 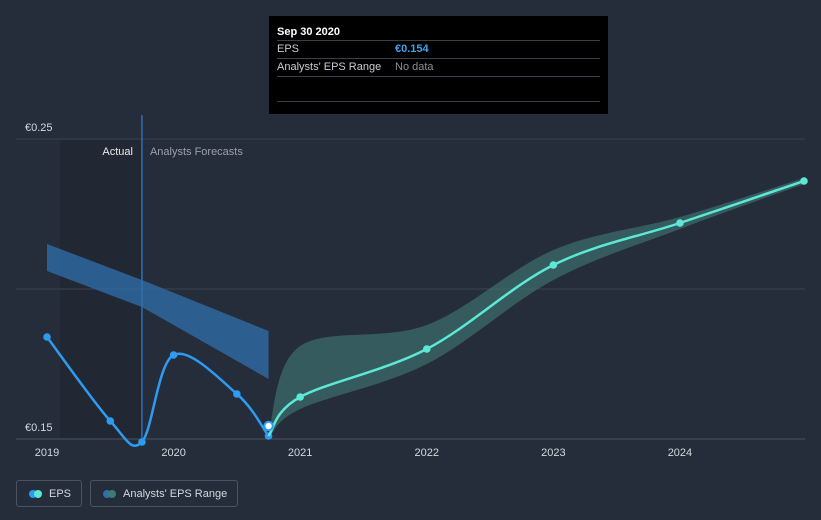 What do you see at coordinates (308, 32) in the screenshot?
I see `tooltip-date: Sep 30 2020` at bounding box center [308, 32].